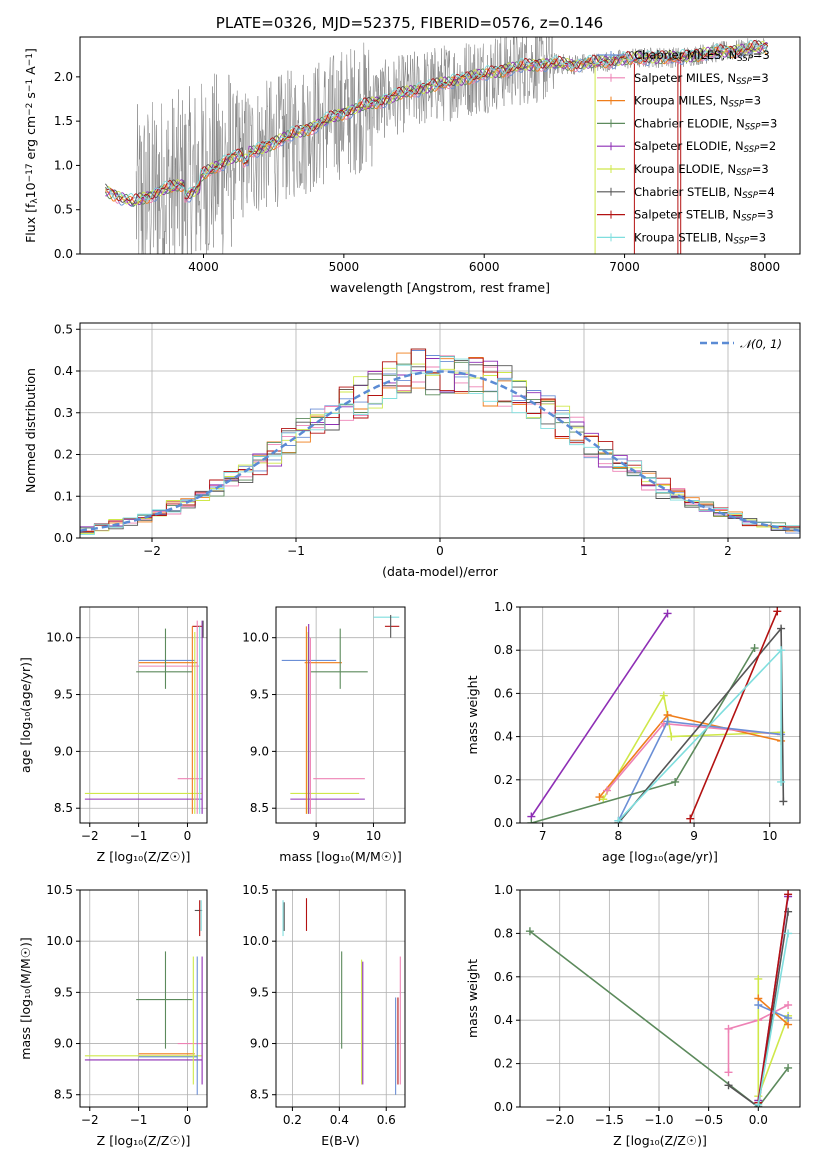  I want to click on age-vs-z-plot-area, so click(143, 715).